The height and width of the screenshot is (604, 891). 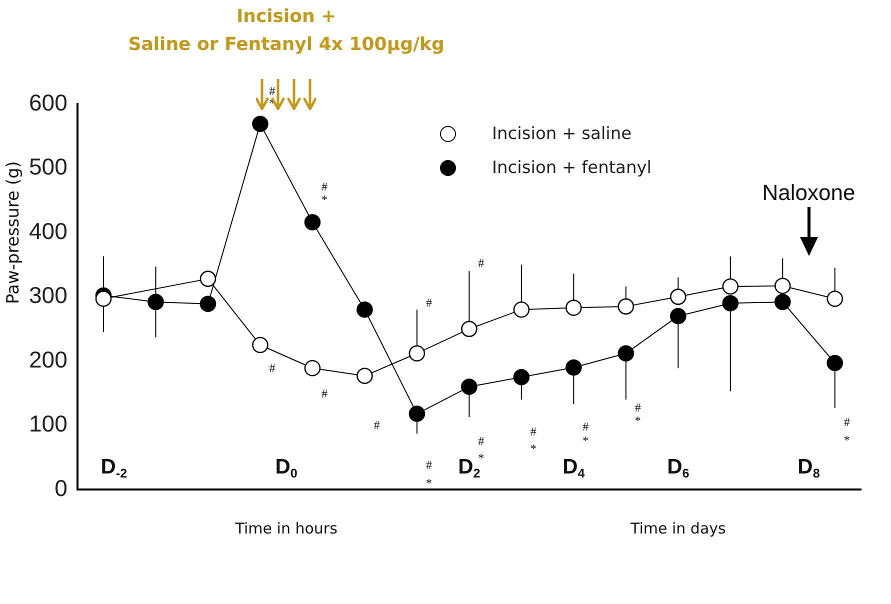 I want to click on y-tick-label: 300, so click(x=48, y=295).